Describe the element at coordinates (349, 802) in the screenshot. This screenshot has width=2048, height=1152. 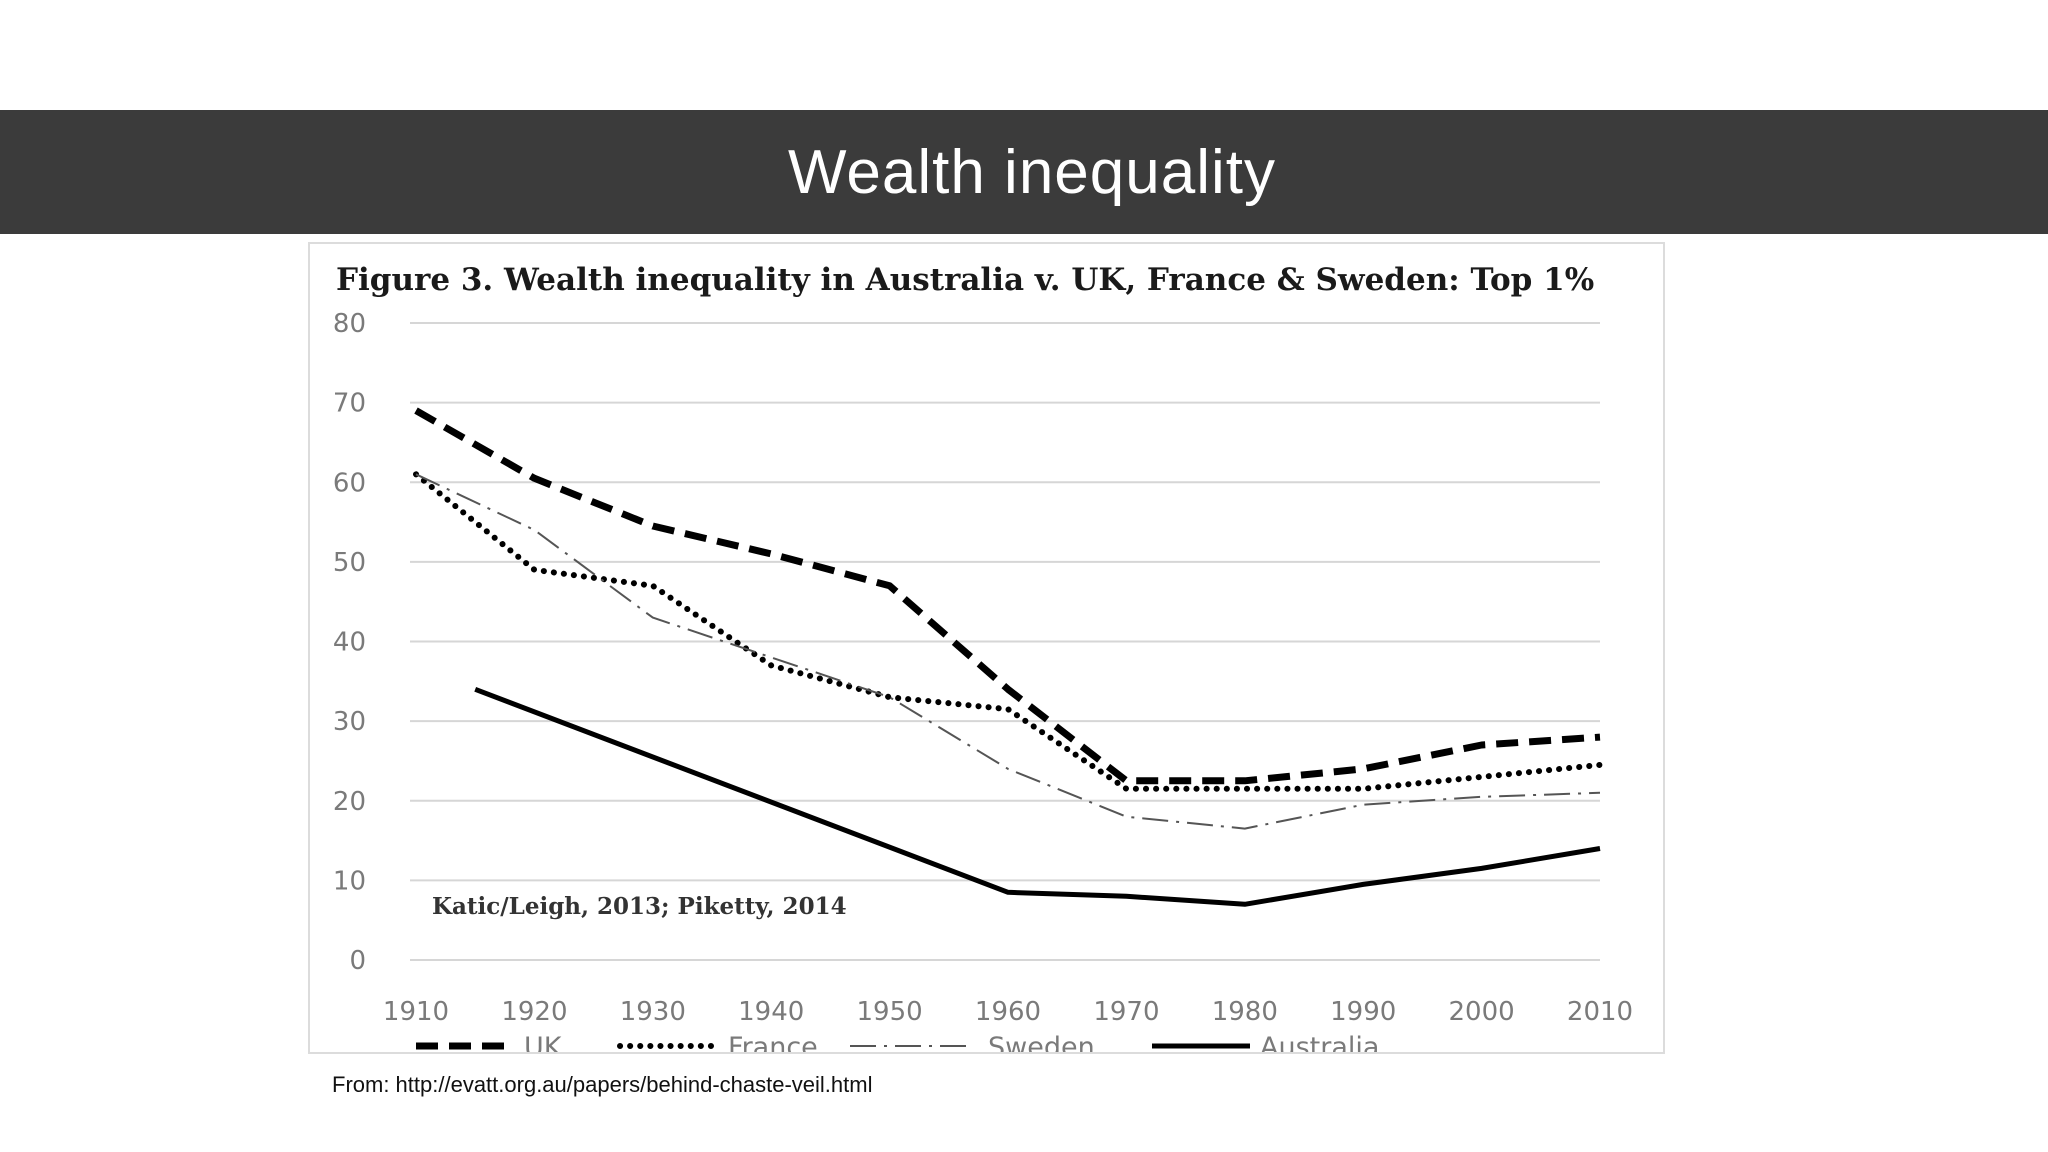
I see `y-tick-label: 20` at that location.